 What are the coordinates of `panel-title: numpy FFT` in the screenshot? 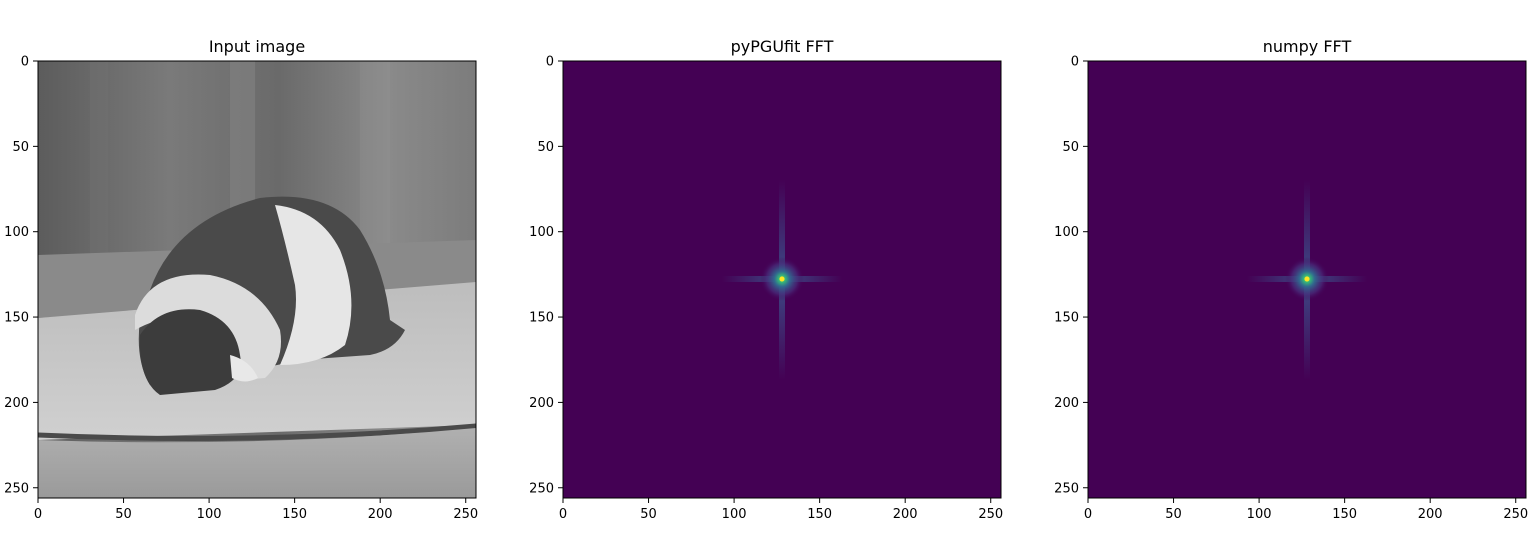 It's located at (1307, 46).